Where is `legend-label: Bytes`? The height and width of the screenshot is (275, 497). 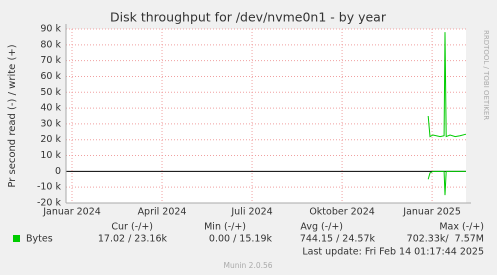 legend-label: Bytes is located at coordinates (39, 239).